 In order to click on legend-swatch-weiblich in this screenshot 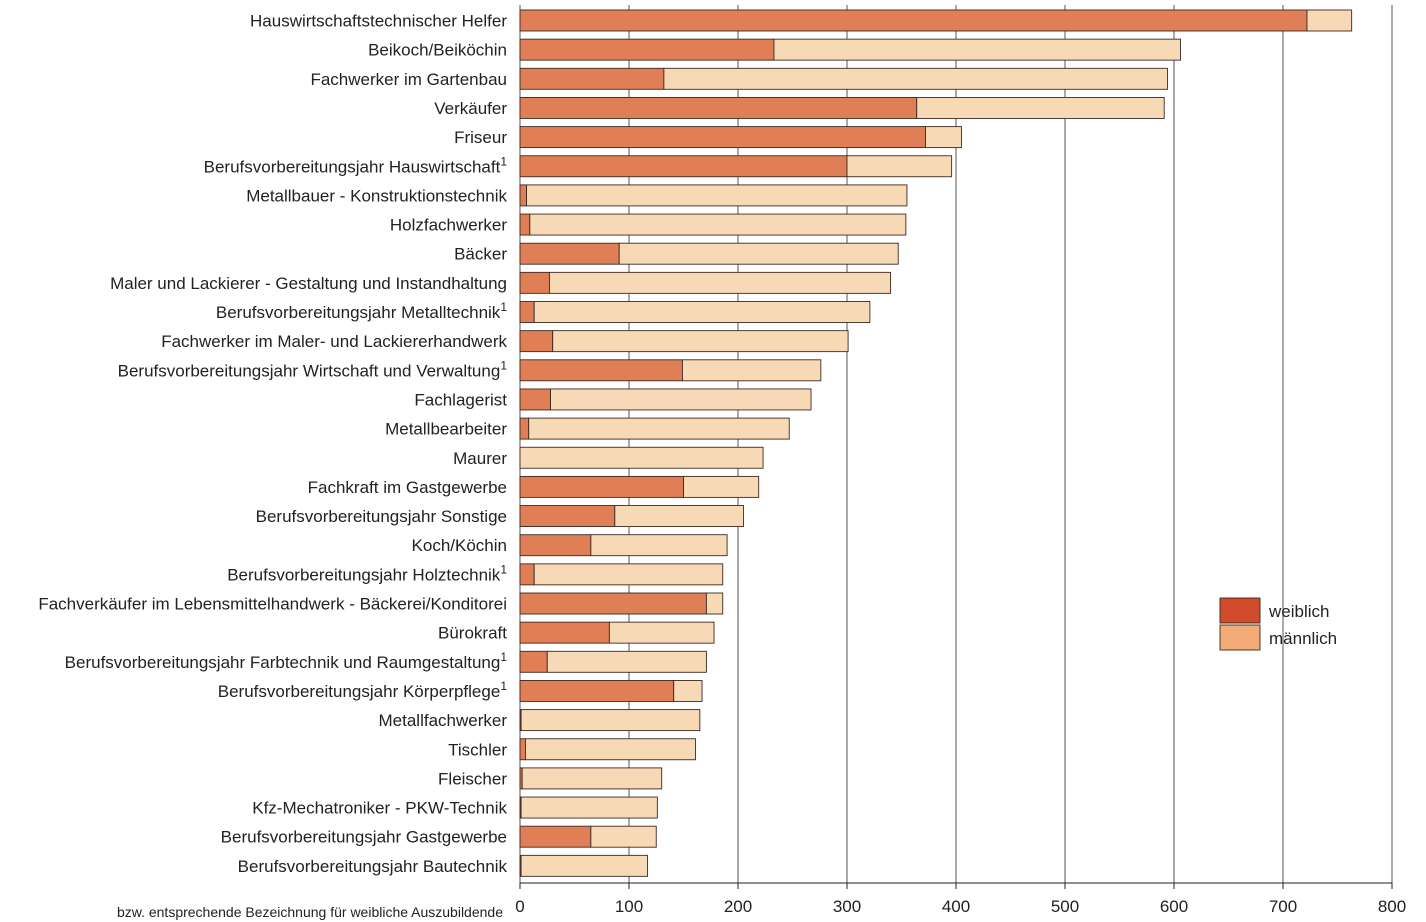, I will do `click(1240, 610)`.